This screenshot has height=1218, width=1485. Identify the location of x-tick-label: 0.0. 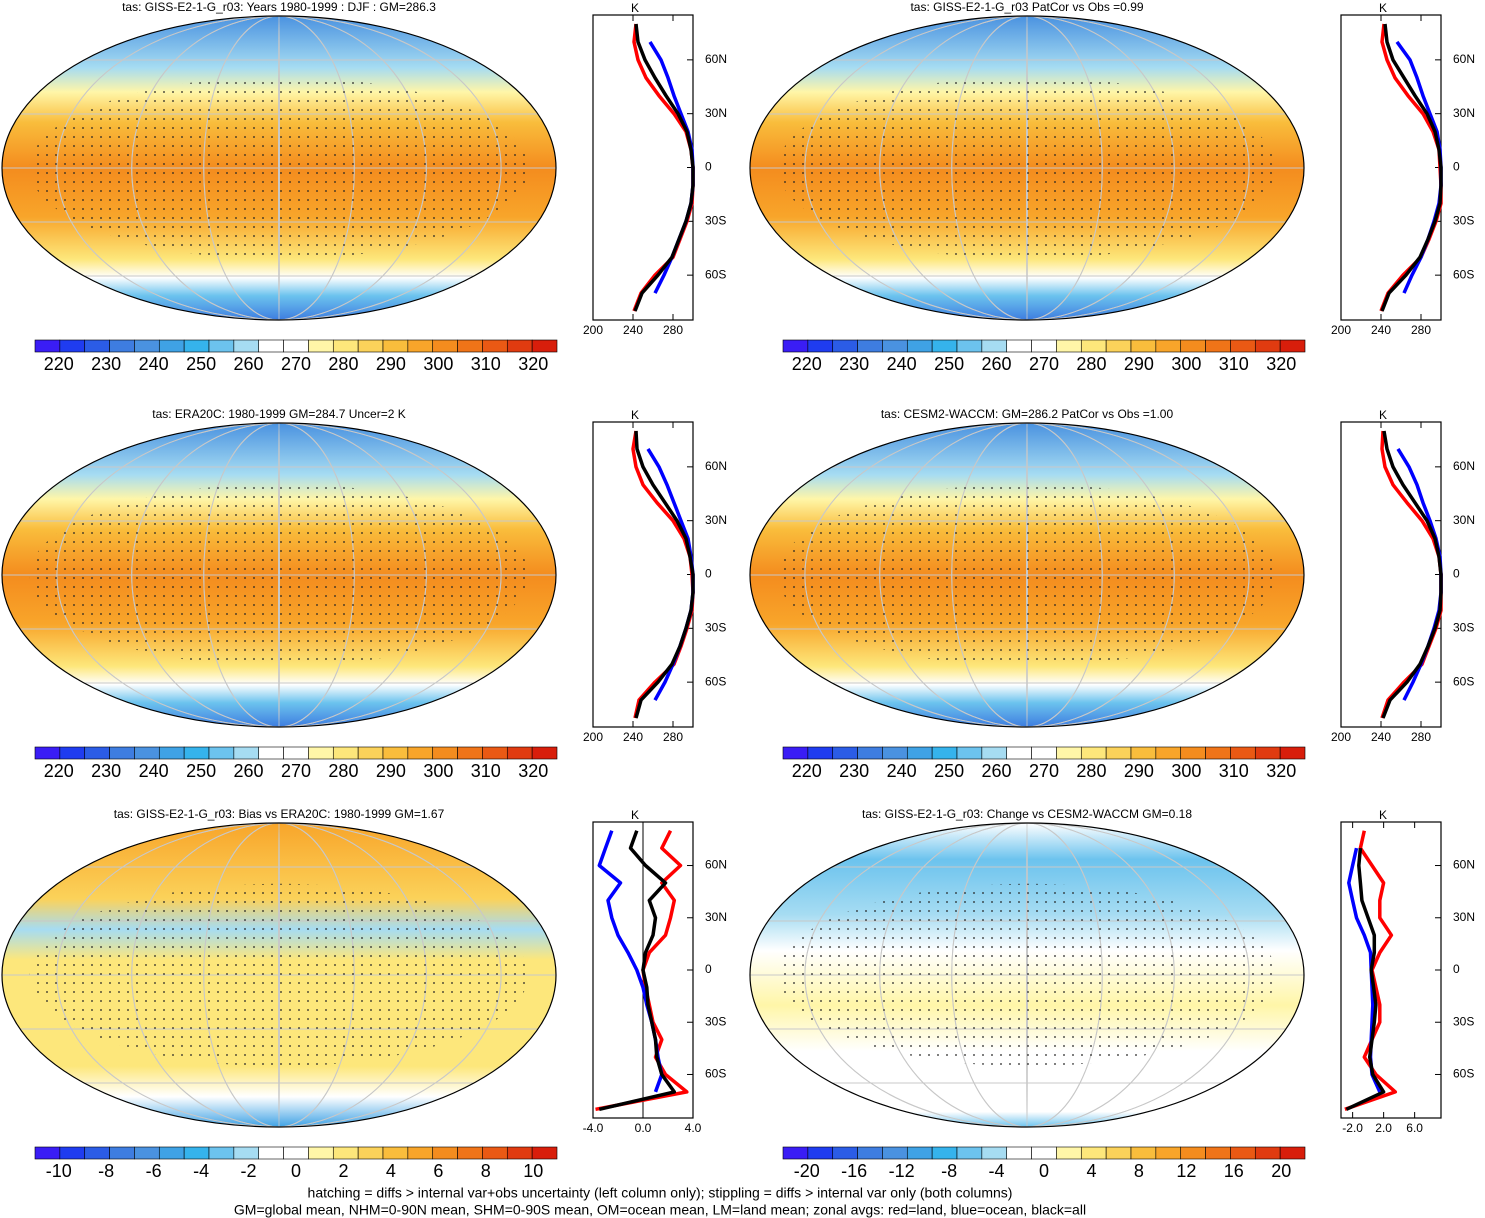
(643, 1128).